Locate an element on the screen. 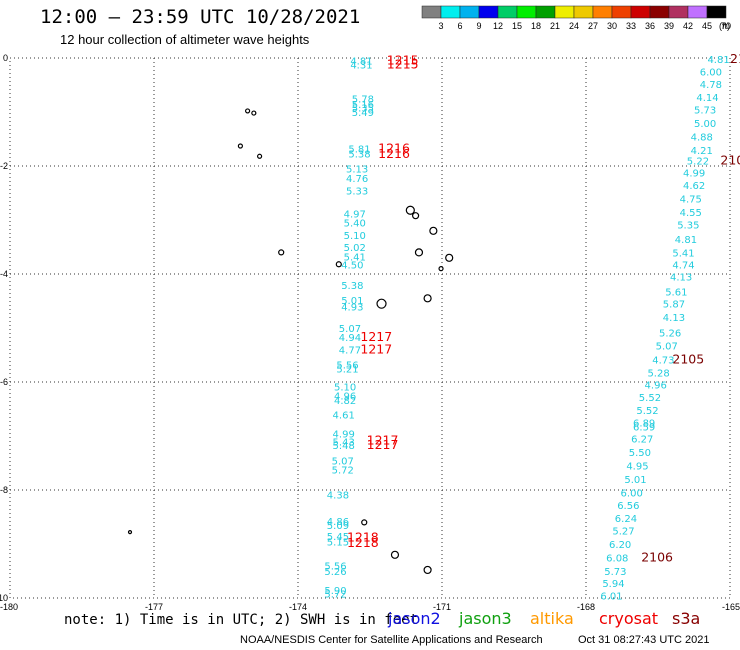  time-label: 1218 is located at coordinates (363, 537).